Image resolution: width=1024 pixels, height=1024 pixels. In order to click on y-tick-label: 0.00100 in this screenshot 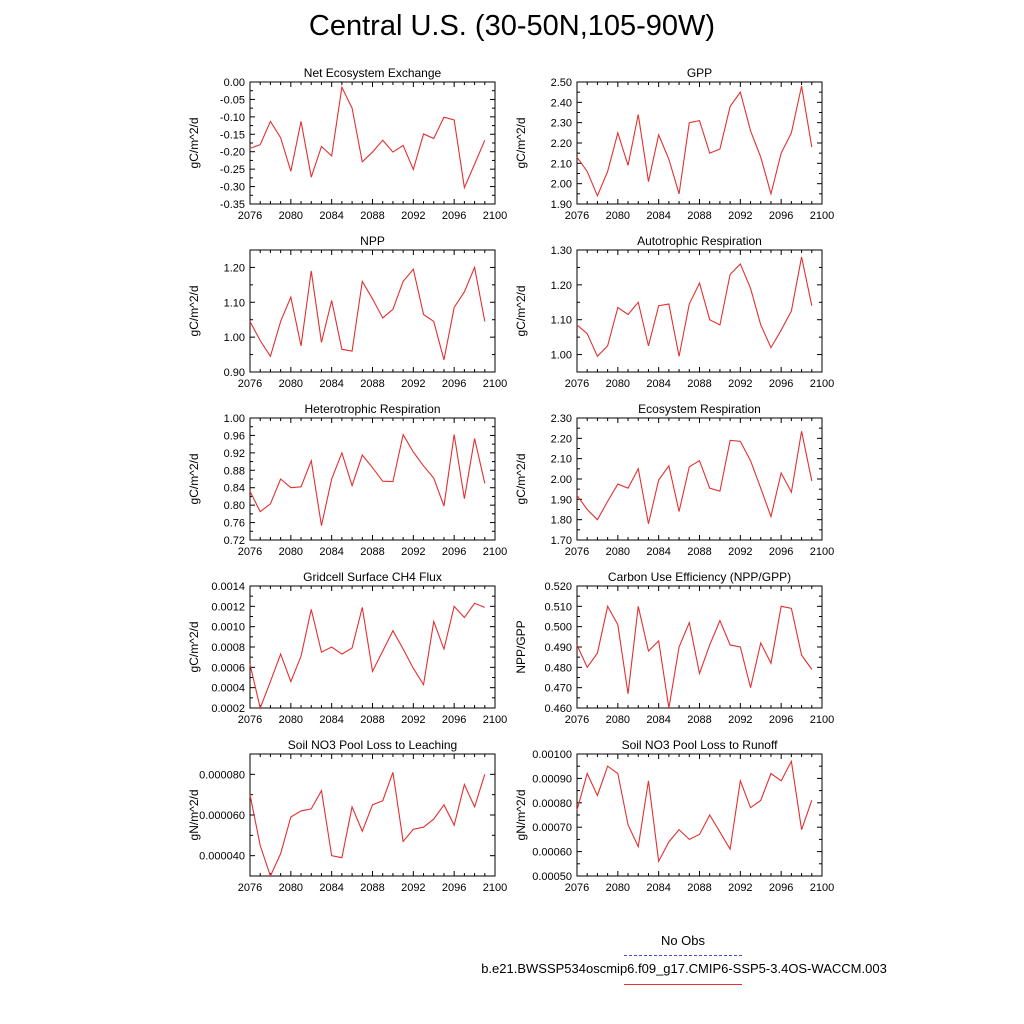, I will do `click(552, 755)`.